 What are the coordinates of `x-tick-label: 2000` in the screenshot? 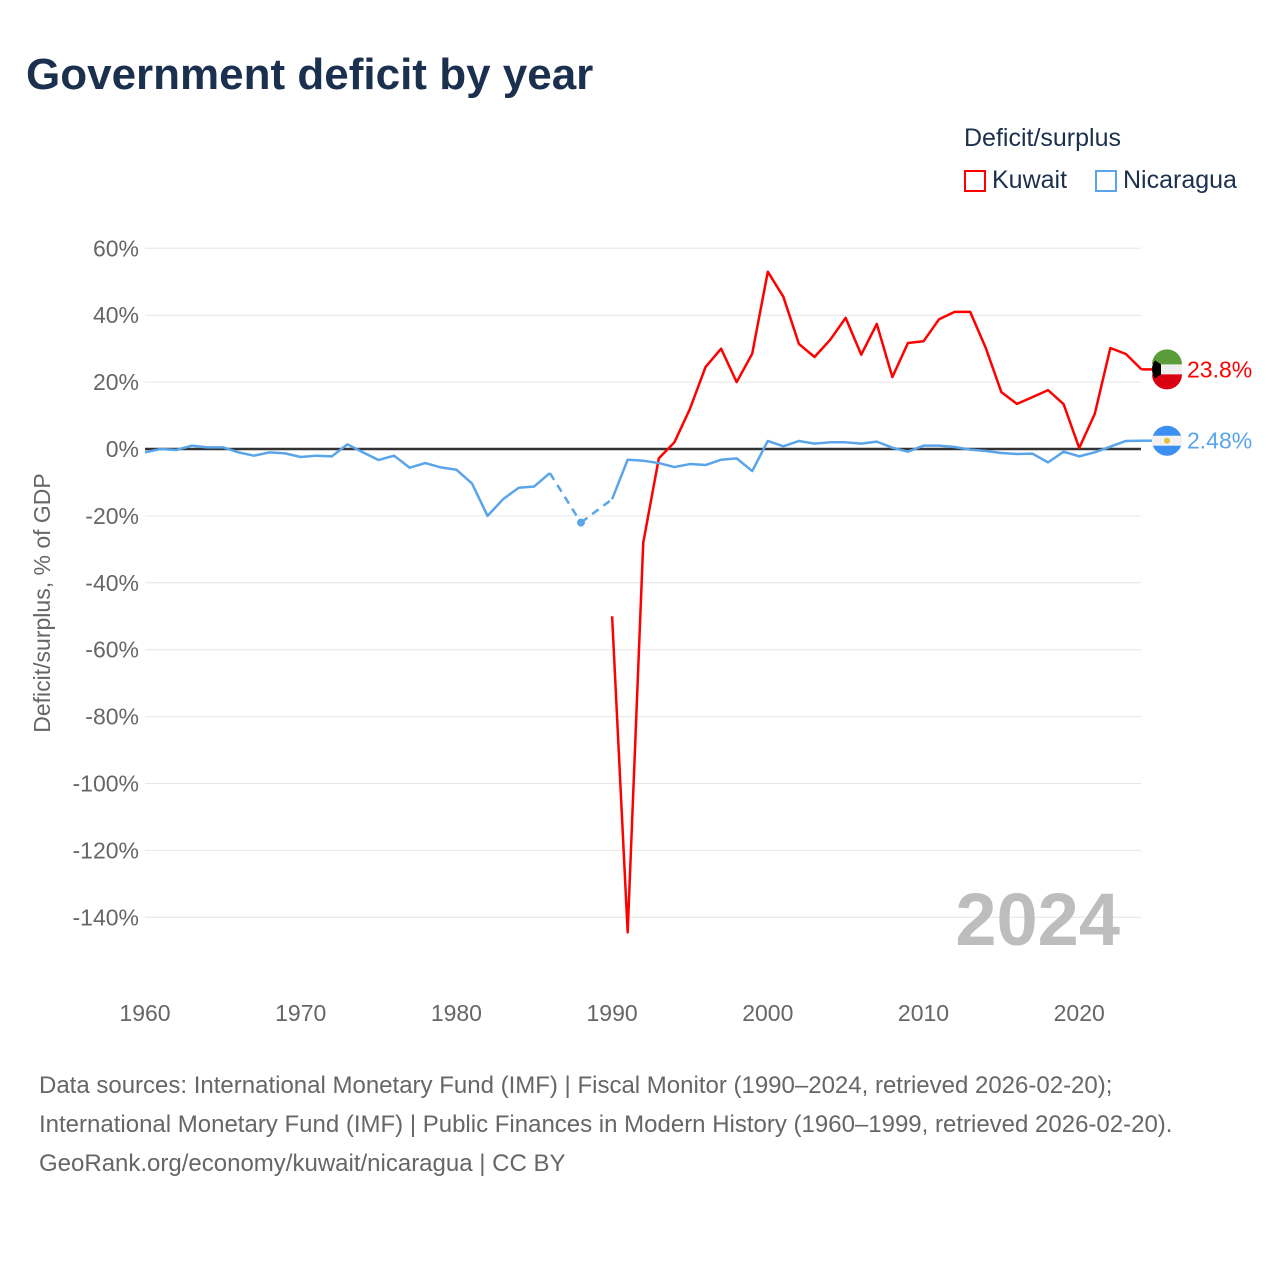 It's located at (767, 1013).